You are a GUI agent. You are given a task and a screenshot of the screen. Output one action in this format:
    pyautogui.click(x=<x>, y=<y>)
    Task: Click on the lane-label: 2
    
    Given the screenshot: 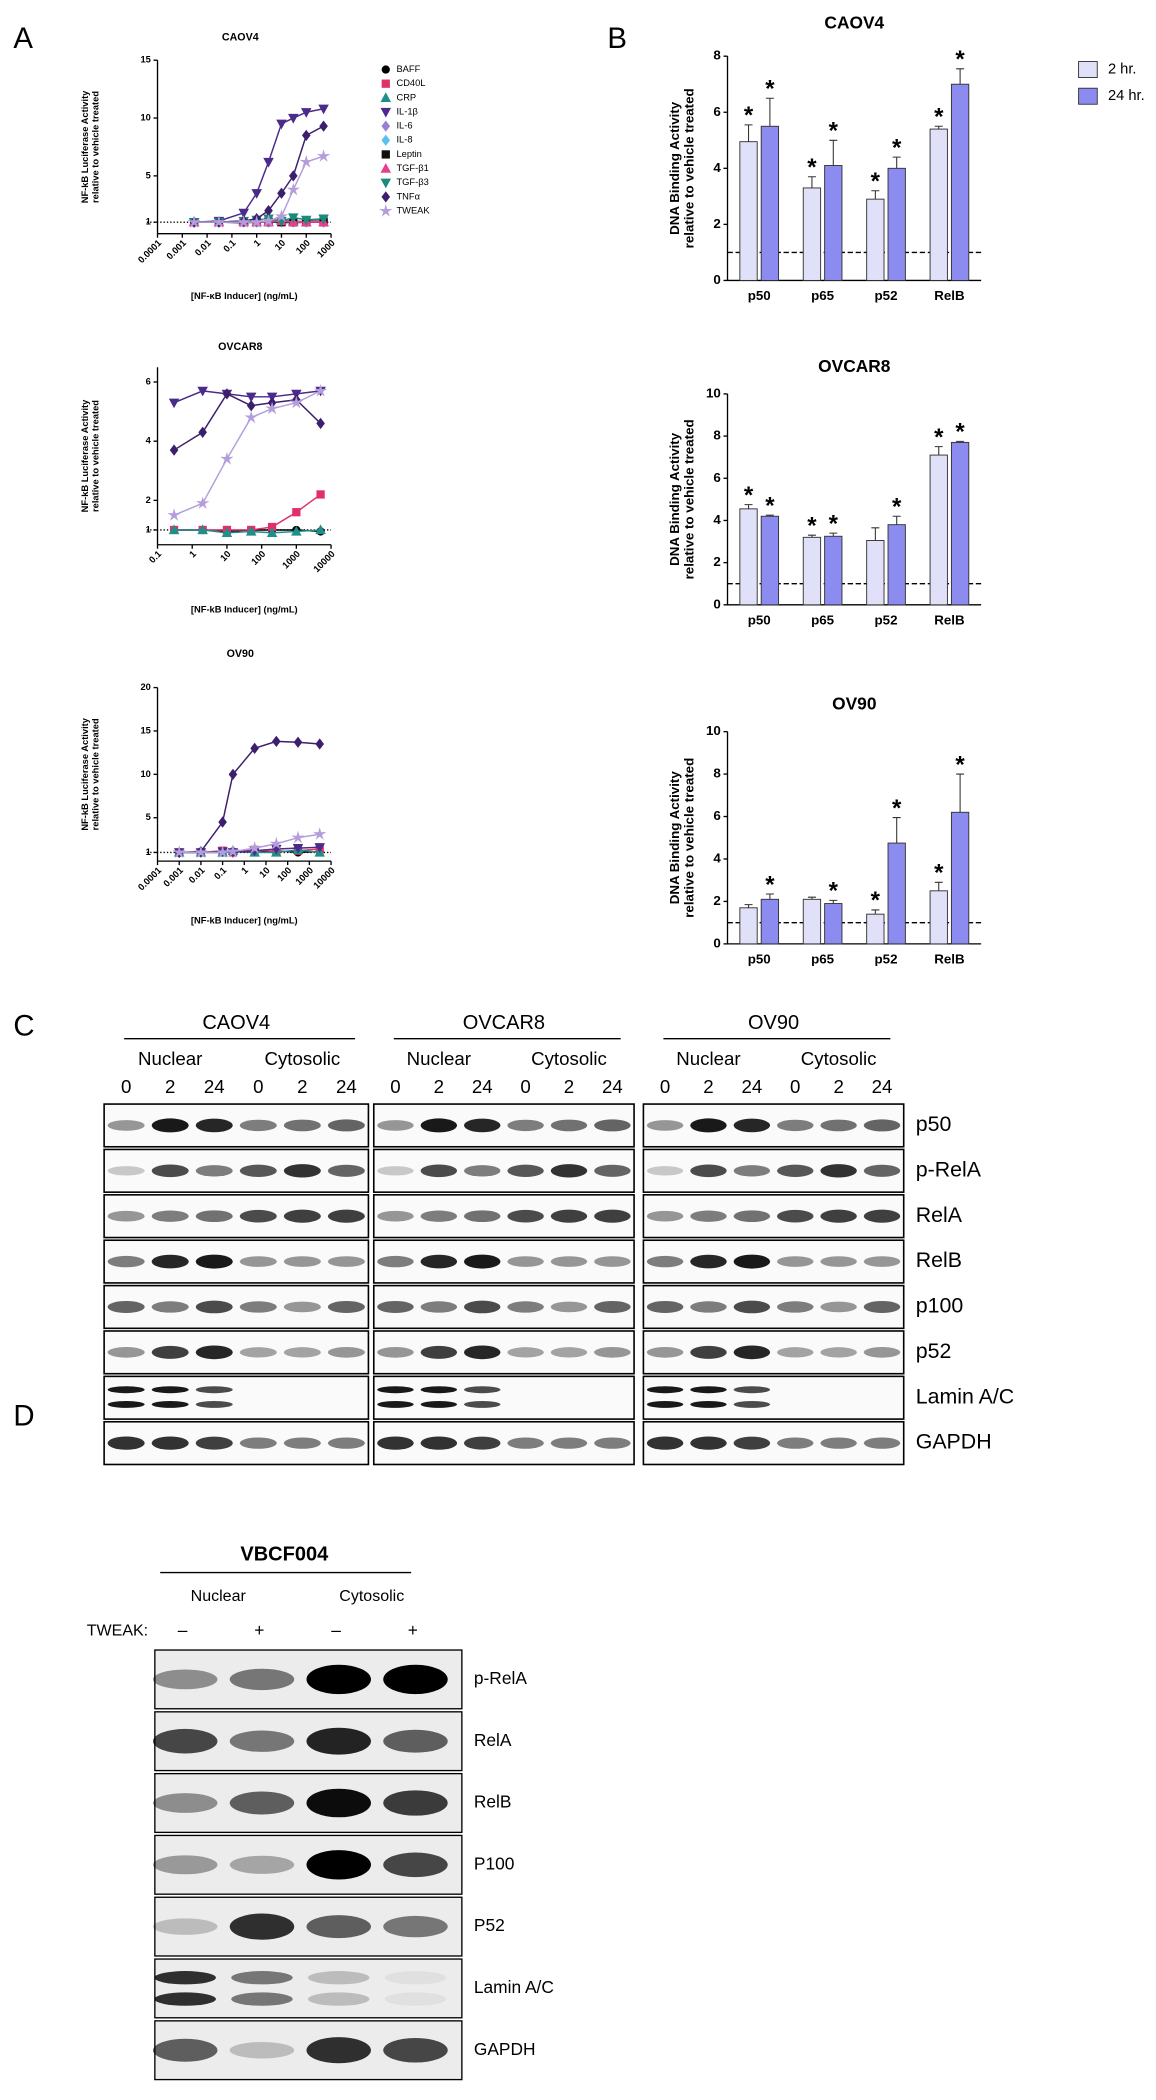 What is the action you would take?
    pyautogui.click(x=439, y=1086)
    